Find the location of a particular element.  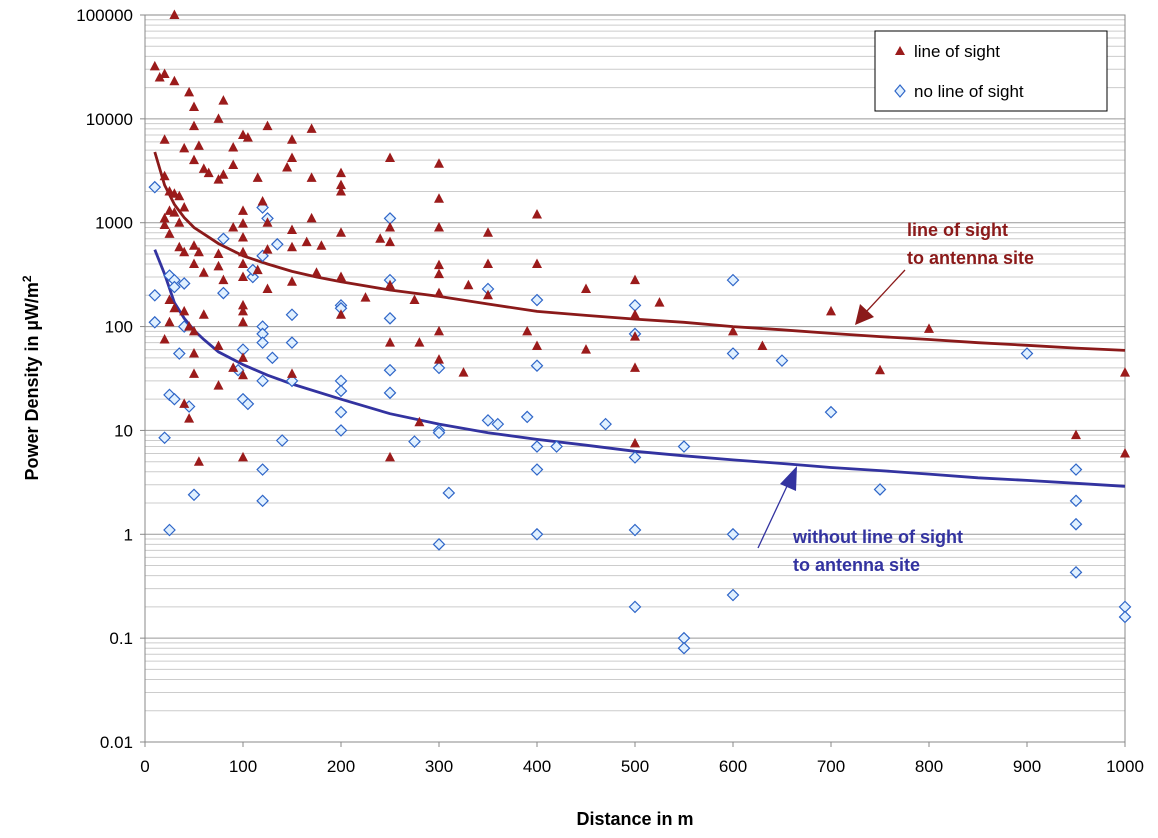

x-tick-label: 700 is located at coordinates (831, 766).